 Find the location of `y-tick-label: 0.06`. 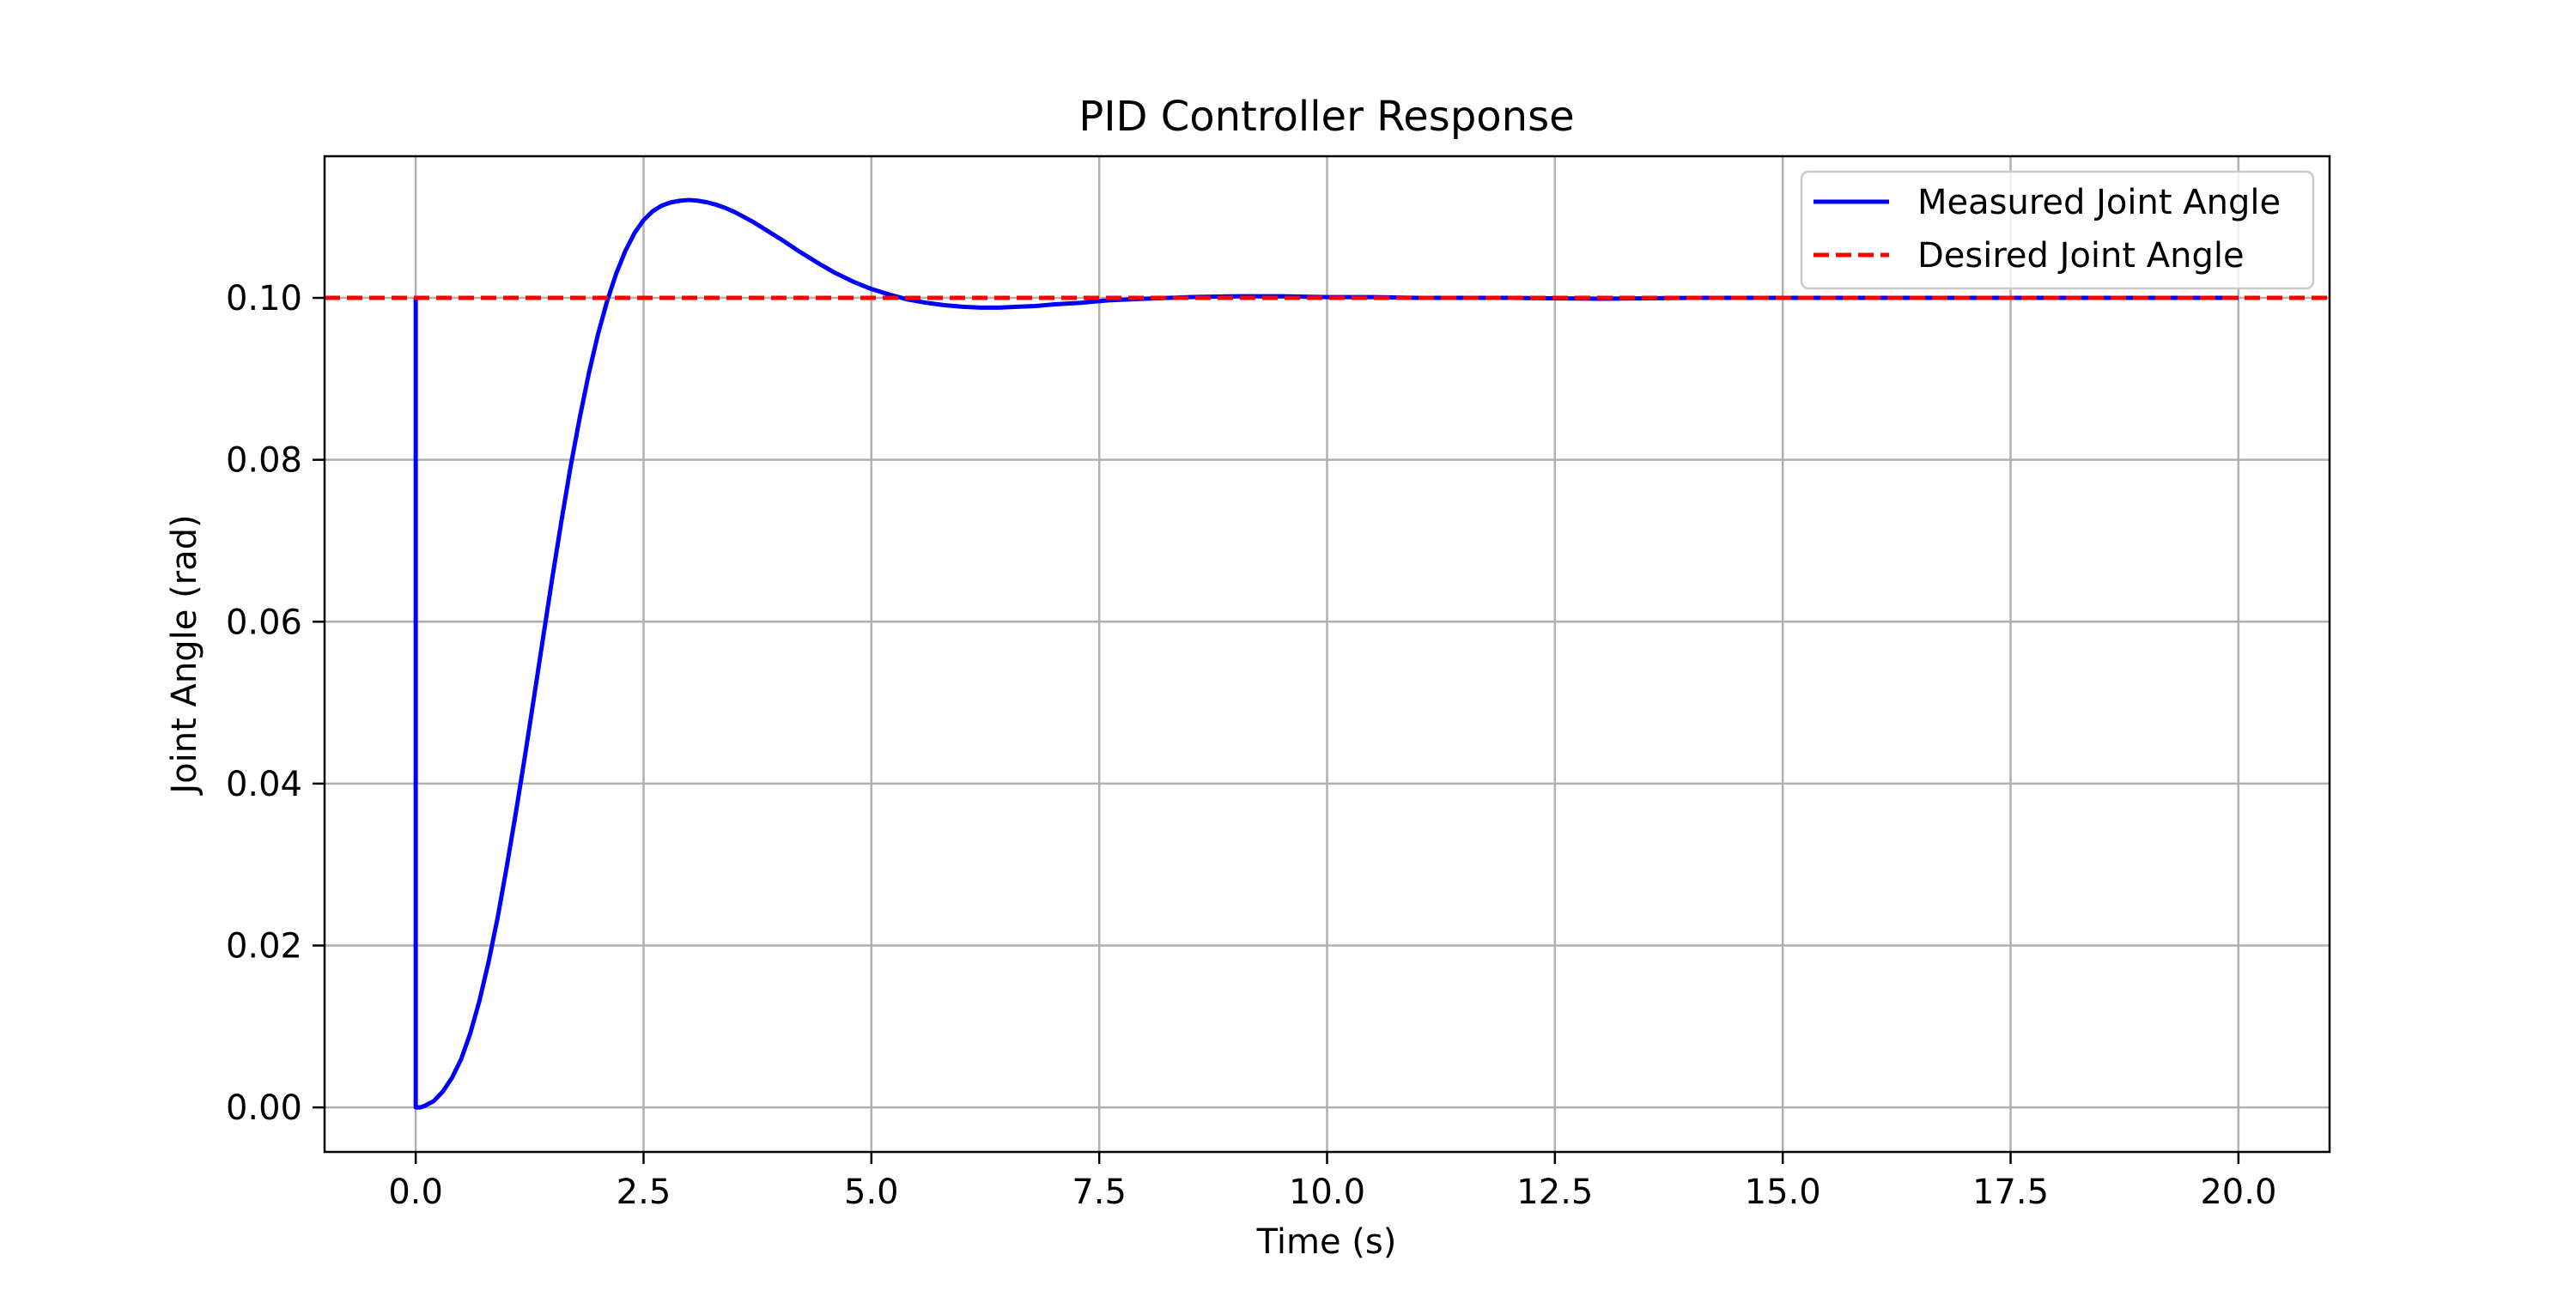

y-tick-label: 0.06 is located at coordinates (264, 623).